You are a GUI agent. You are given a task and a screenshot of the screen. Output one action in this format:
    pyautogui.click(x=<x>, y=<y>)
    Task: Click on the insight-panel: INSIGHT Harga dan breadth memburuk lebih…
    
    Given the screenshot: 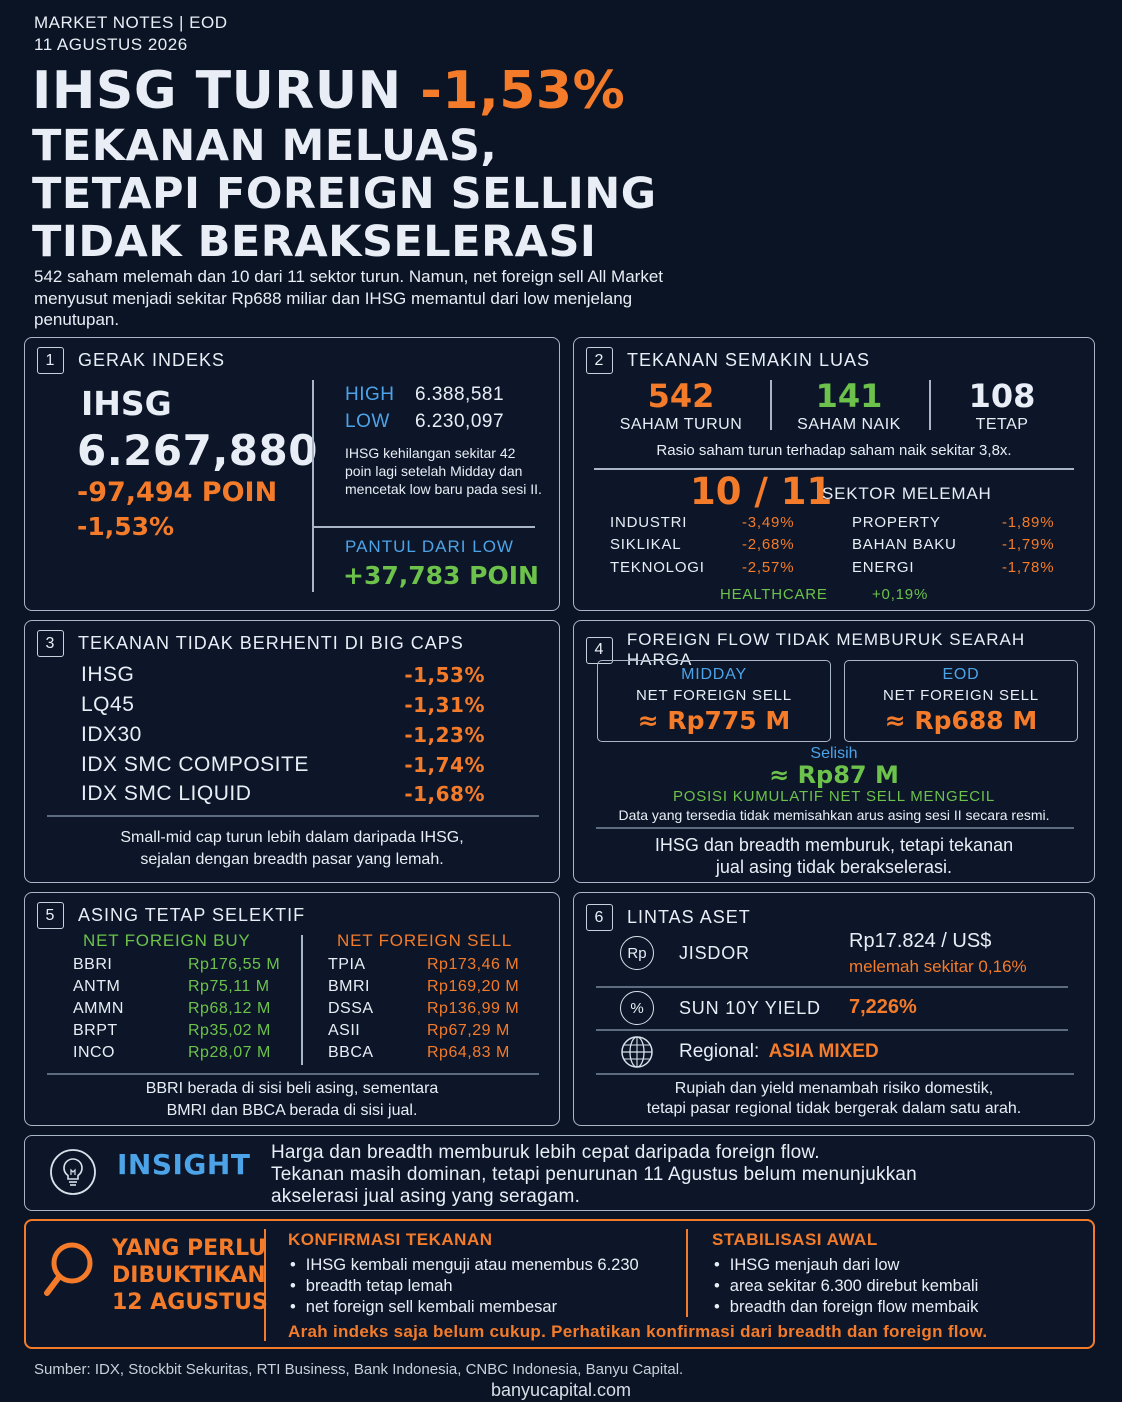 What is the action you would take?
    pyautogui.click(x=559, y=1173)
    